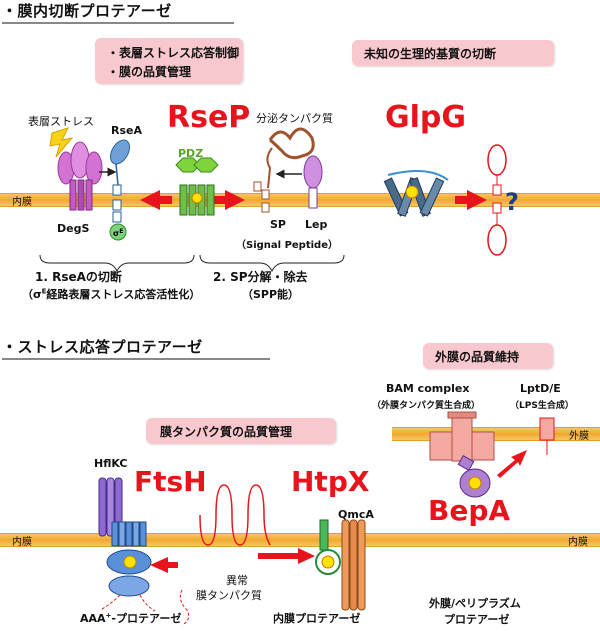 This screenshot has width=600, height=631. Describe the element at coordinates (170, 481) in the screenshot. I see `title-ftsh: FtsH` at that location.